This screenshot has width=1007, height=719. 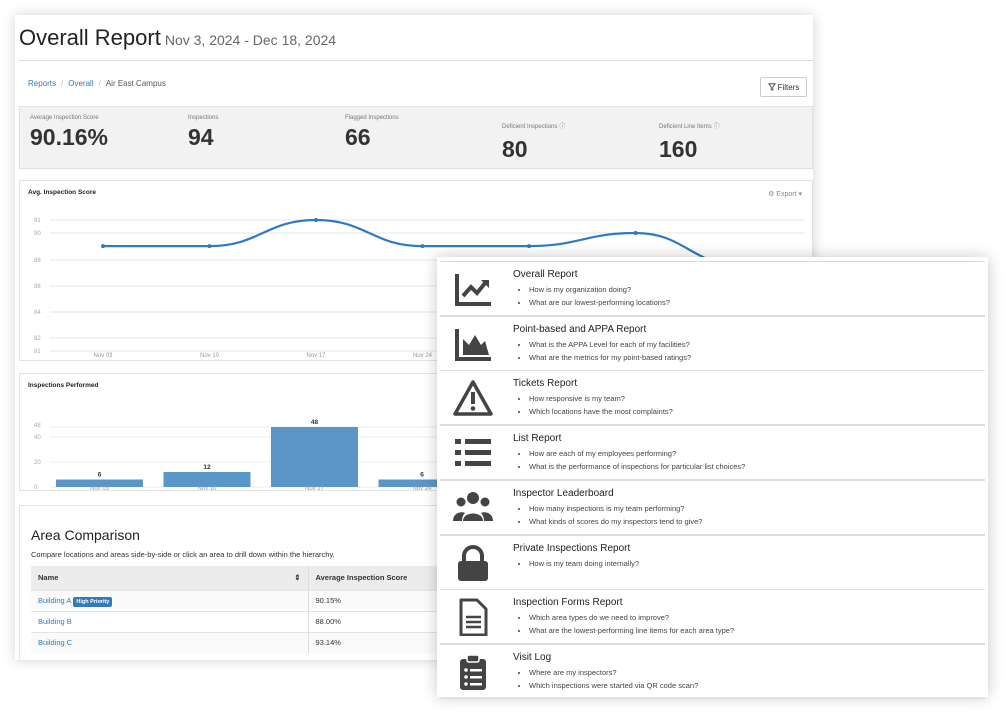 What do you see at coordinates (545, 274) in the screenshot?
I see `report-title: Overall Report` at bounding box center [545, 274].